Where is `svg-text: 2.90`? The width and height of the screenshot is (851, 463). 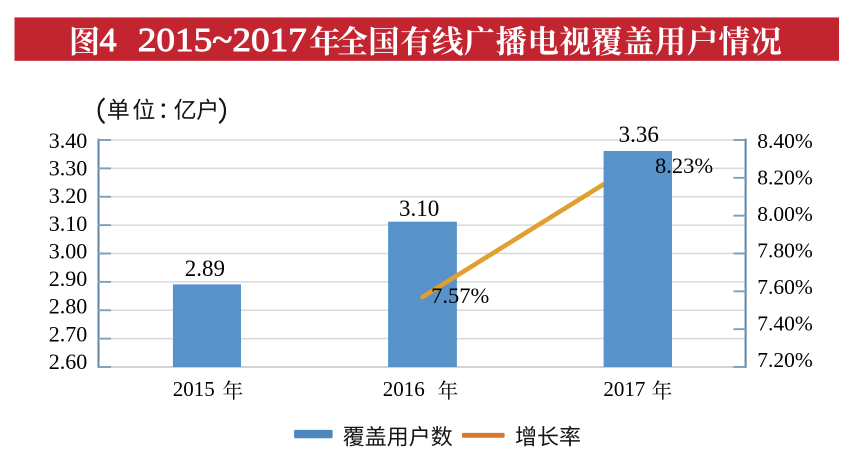 svg-text: 2.90 is located at coordinates (68, 278).